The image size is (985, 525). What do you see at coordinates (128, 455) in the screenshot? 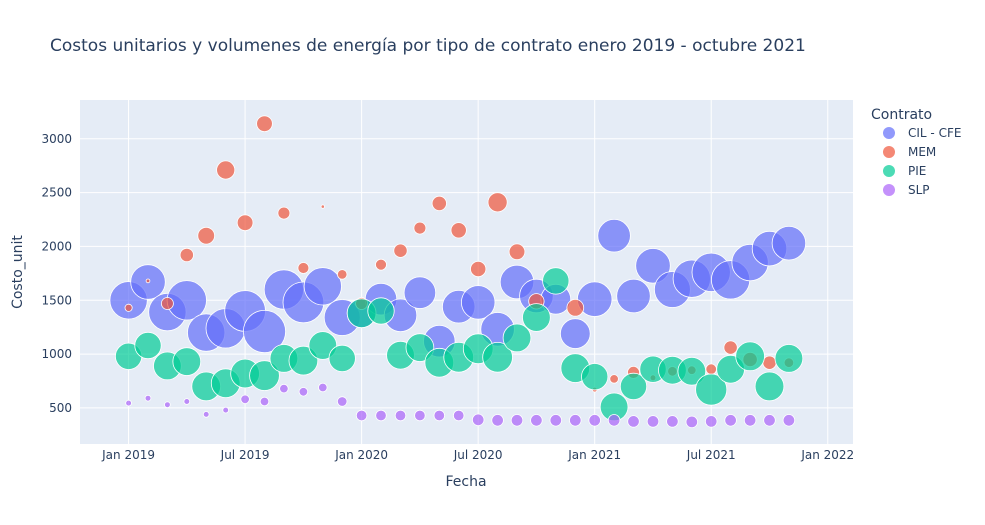
I see `x-tick-label: Jan 2019` at bounding box center [128, 455].